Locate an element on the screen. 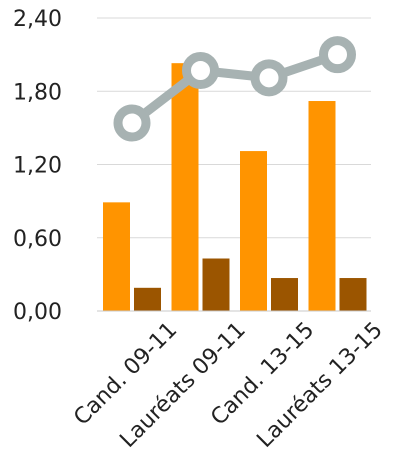  y-axis-ticks: 0,00 0,60 1,20 1,80 2,40 is located at coordinates (37, 166).